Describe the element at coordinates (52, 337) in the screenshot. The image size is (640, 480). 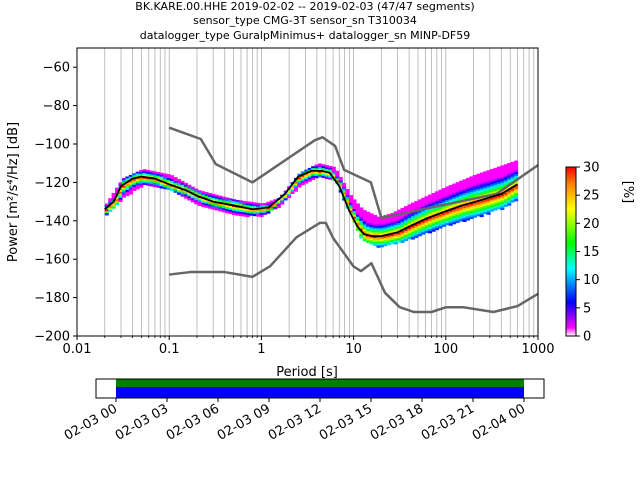
I see `y-tick-label: −200` at that location.